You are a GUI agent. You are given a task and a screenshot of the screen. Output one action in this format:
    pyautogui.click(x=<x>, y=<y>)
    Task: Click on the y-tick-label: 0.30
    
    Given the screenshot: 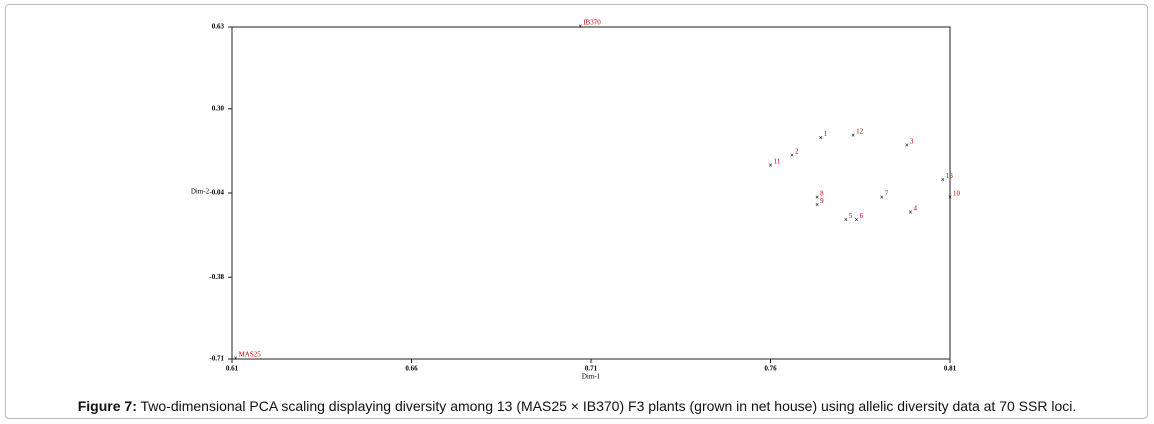 What is the action you would take?
    pyautogui.click(x=218, y=108)
    